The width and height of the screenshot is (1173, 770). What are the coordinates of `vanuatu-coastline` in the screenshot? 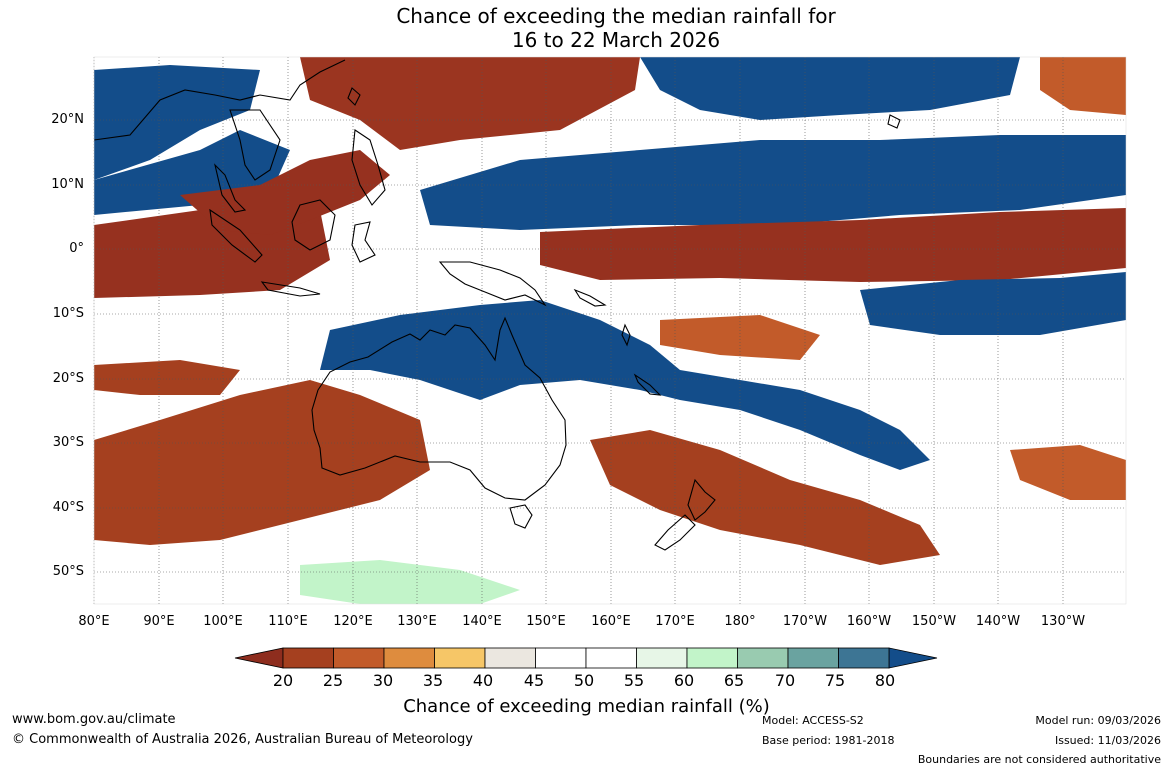 It's located at (626, 335).